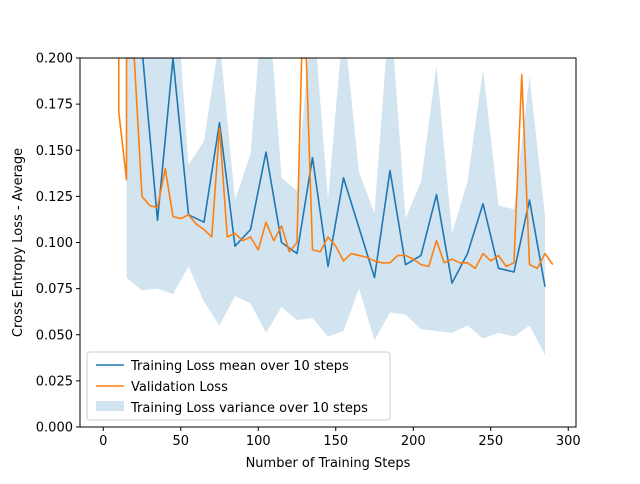  I want to click on legend-swatch-variance, so click(110, 406).